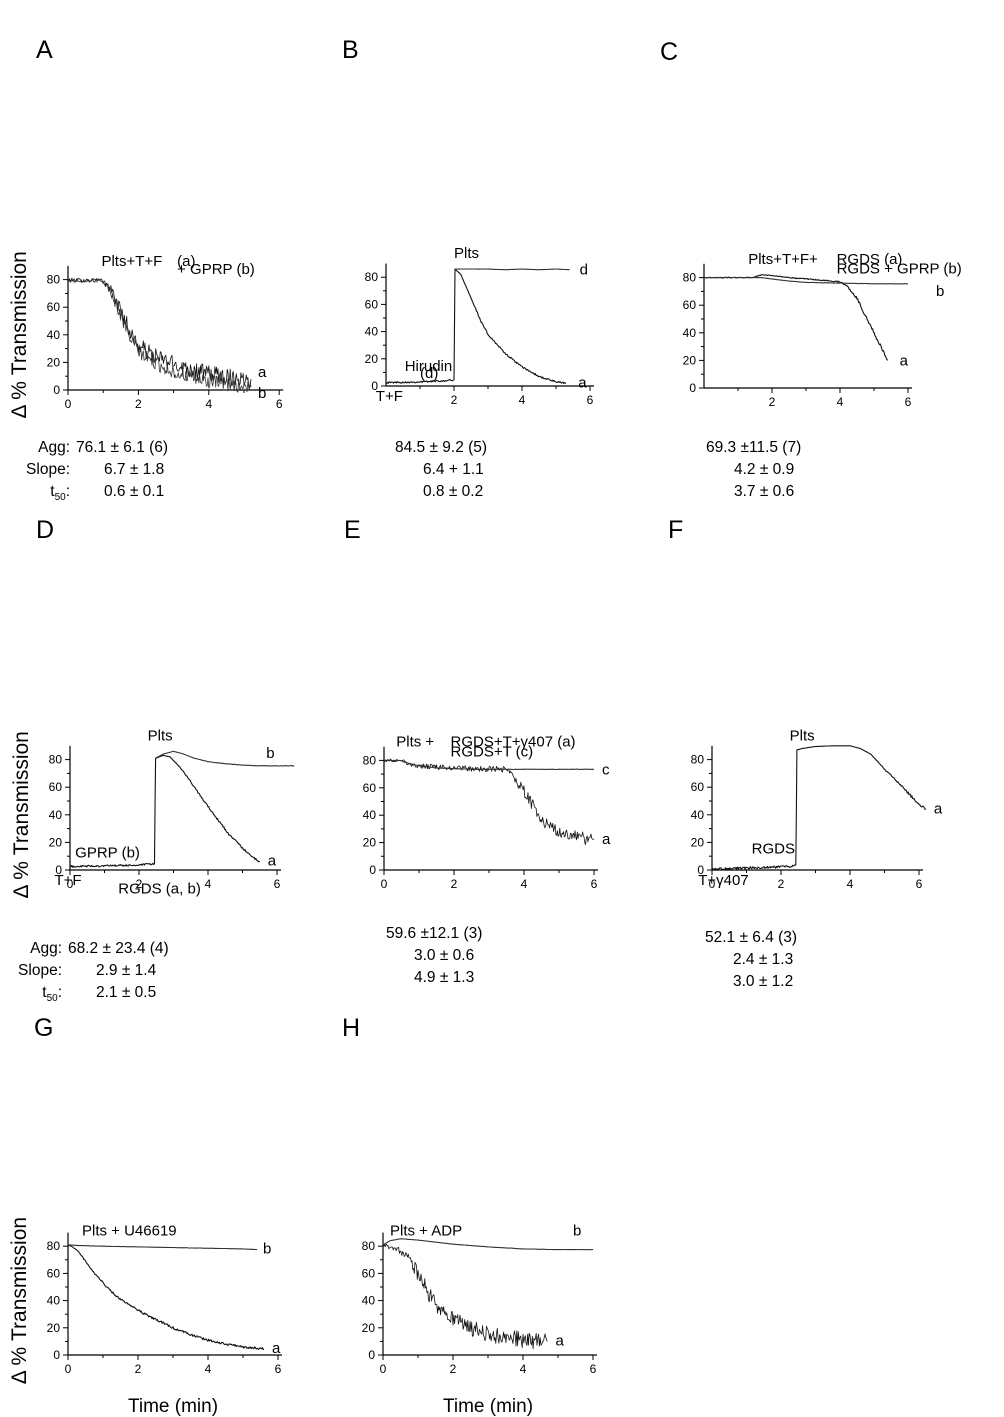  I want to click on stat-t50-value: 0.6 ± 0.1, so click(134, 491).